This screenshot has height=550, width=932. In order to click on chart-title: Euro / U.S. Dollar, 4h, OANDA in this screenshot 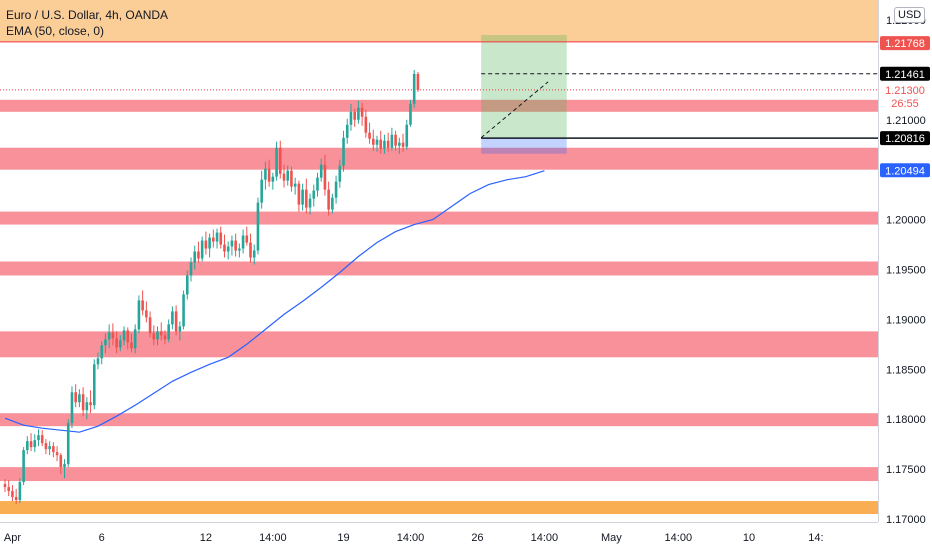, I will do `click(87, 15)`.